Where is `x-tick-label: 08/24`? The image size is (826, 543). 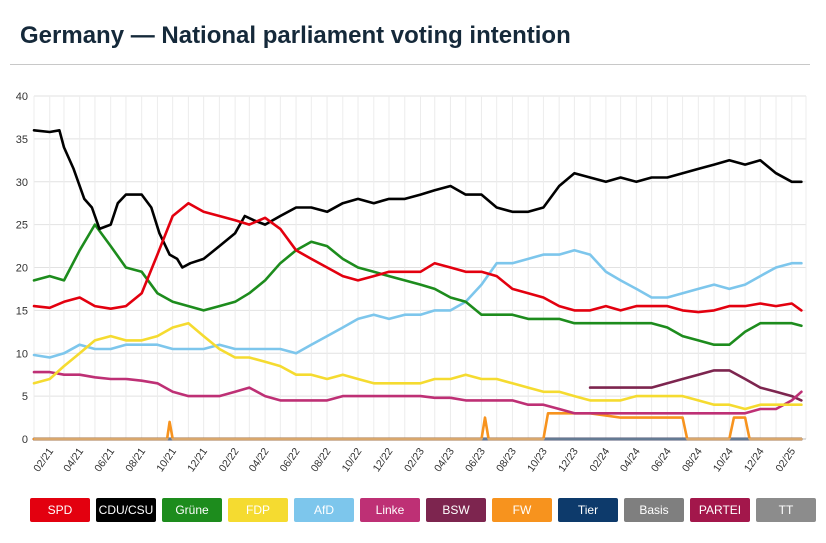 x-tick-label: 08/24 is located at coordinates (692, 460).